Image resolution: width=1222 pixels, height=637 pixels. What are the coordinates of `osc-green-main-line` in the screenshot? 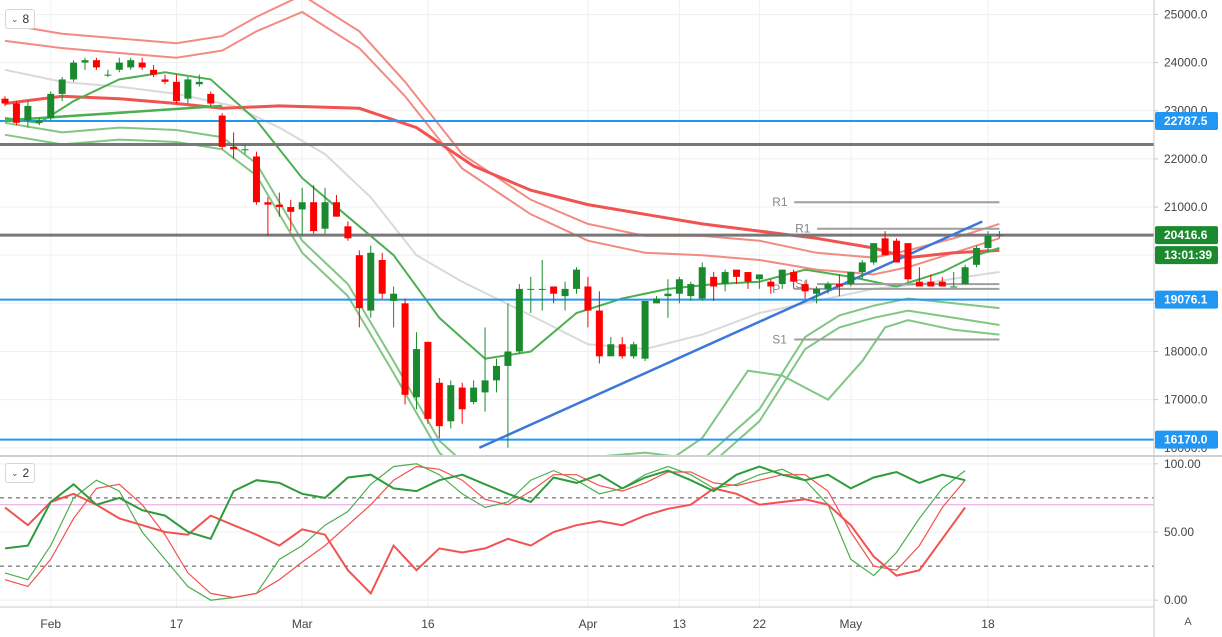 It's located at (485, 507).